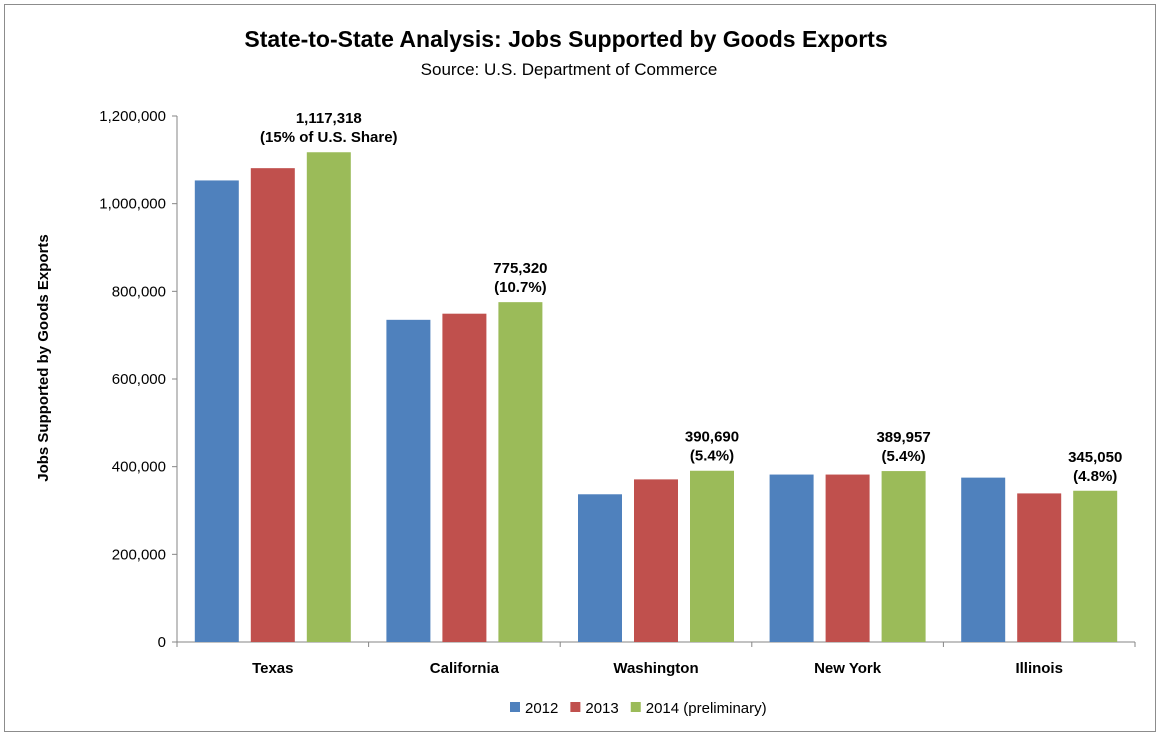  I want to click on bar-2013-california, so click(464, 477).